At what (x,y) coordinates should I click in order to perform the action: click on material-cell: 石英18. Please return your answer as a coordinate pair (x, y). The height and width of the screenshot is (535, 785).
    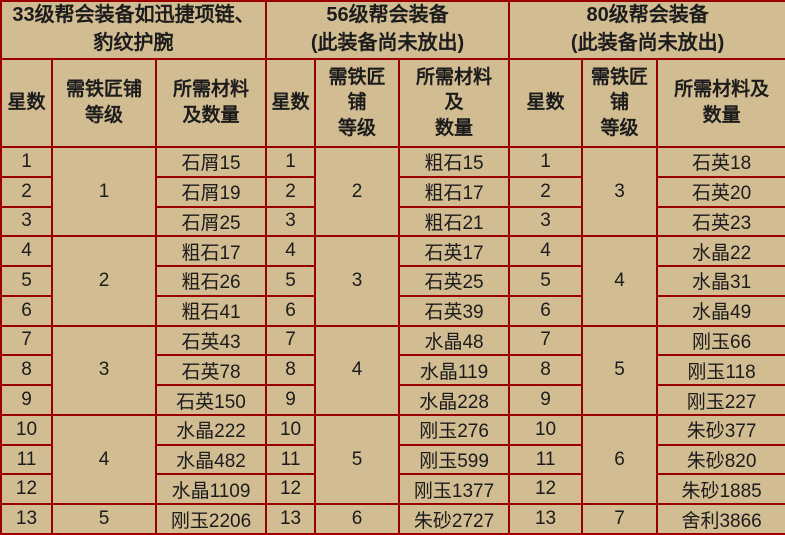
    Looking at the image, I should click on (720, 162).